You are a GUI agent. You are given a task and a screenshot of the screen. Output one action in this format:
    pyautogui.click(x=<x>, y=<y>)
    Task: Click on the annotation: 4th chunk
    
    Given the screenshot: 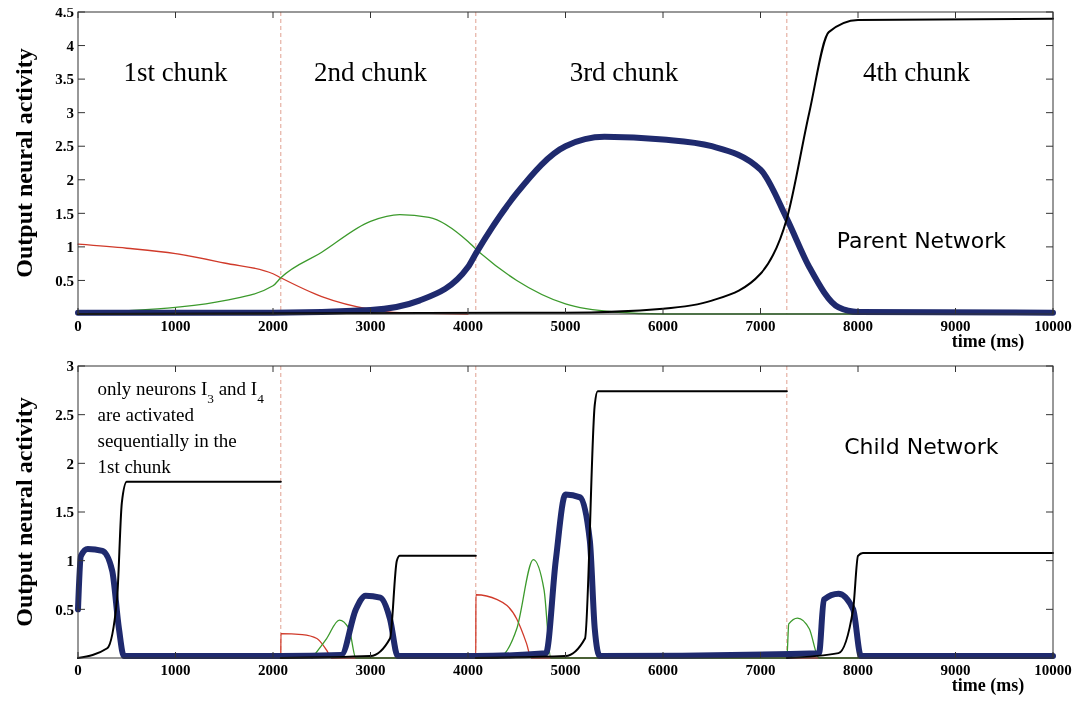 What is the action you would take?
    pyautogui.click(x=916, y=72)
    